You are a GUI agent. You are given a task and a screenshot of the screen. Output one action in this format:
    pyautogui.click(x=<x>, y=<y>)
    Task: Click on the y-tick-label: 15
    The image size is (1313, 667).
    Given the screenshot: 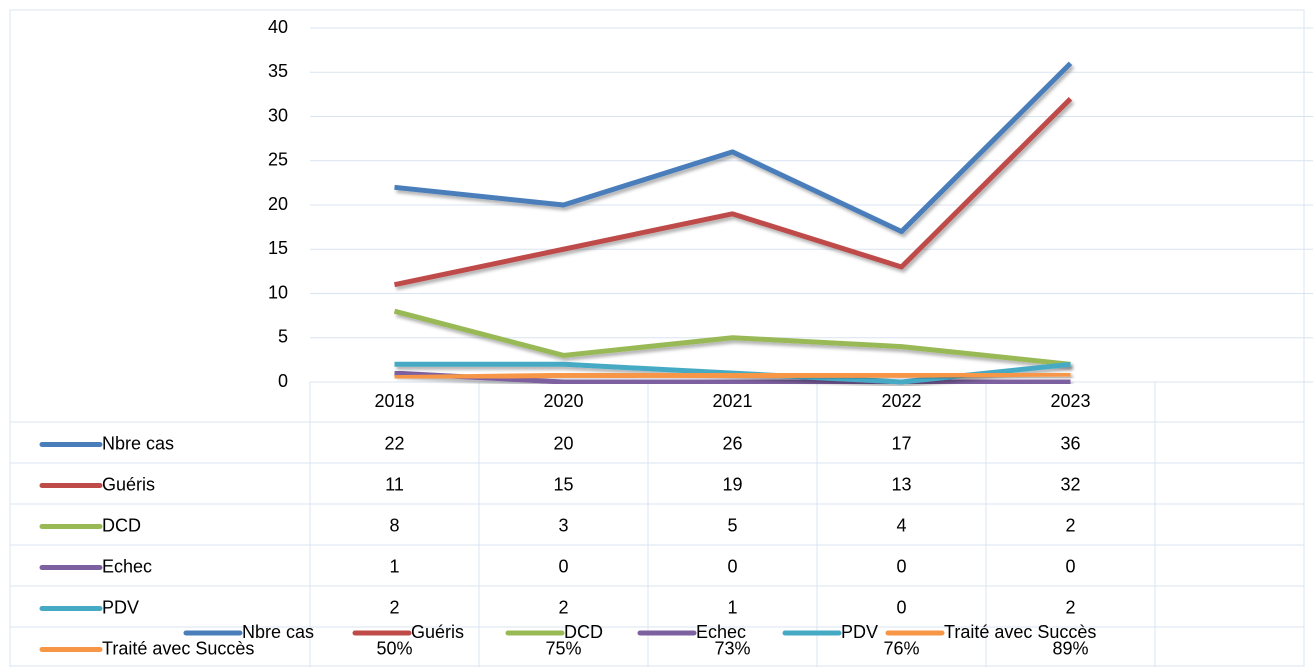 What is the action you would take?
    pyautogui.click(x=278, y=248)
    